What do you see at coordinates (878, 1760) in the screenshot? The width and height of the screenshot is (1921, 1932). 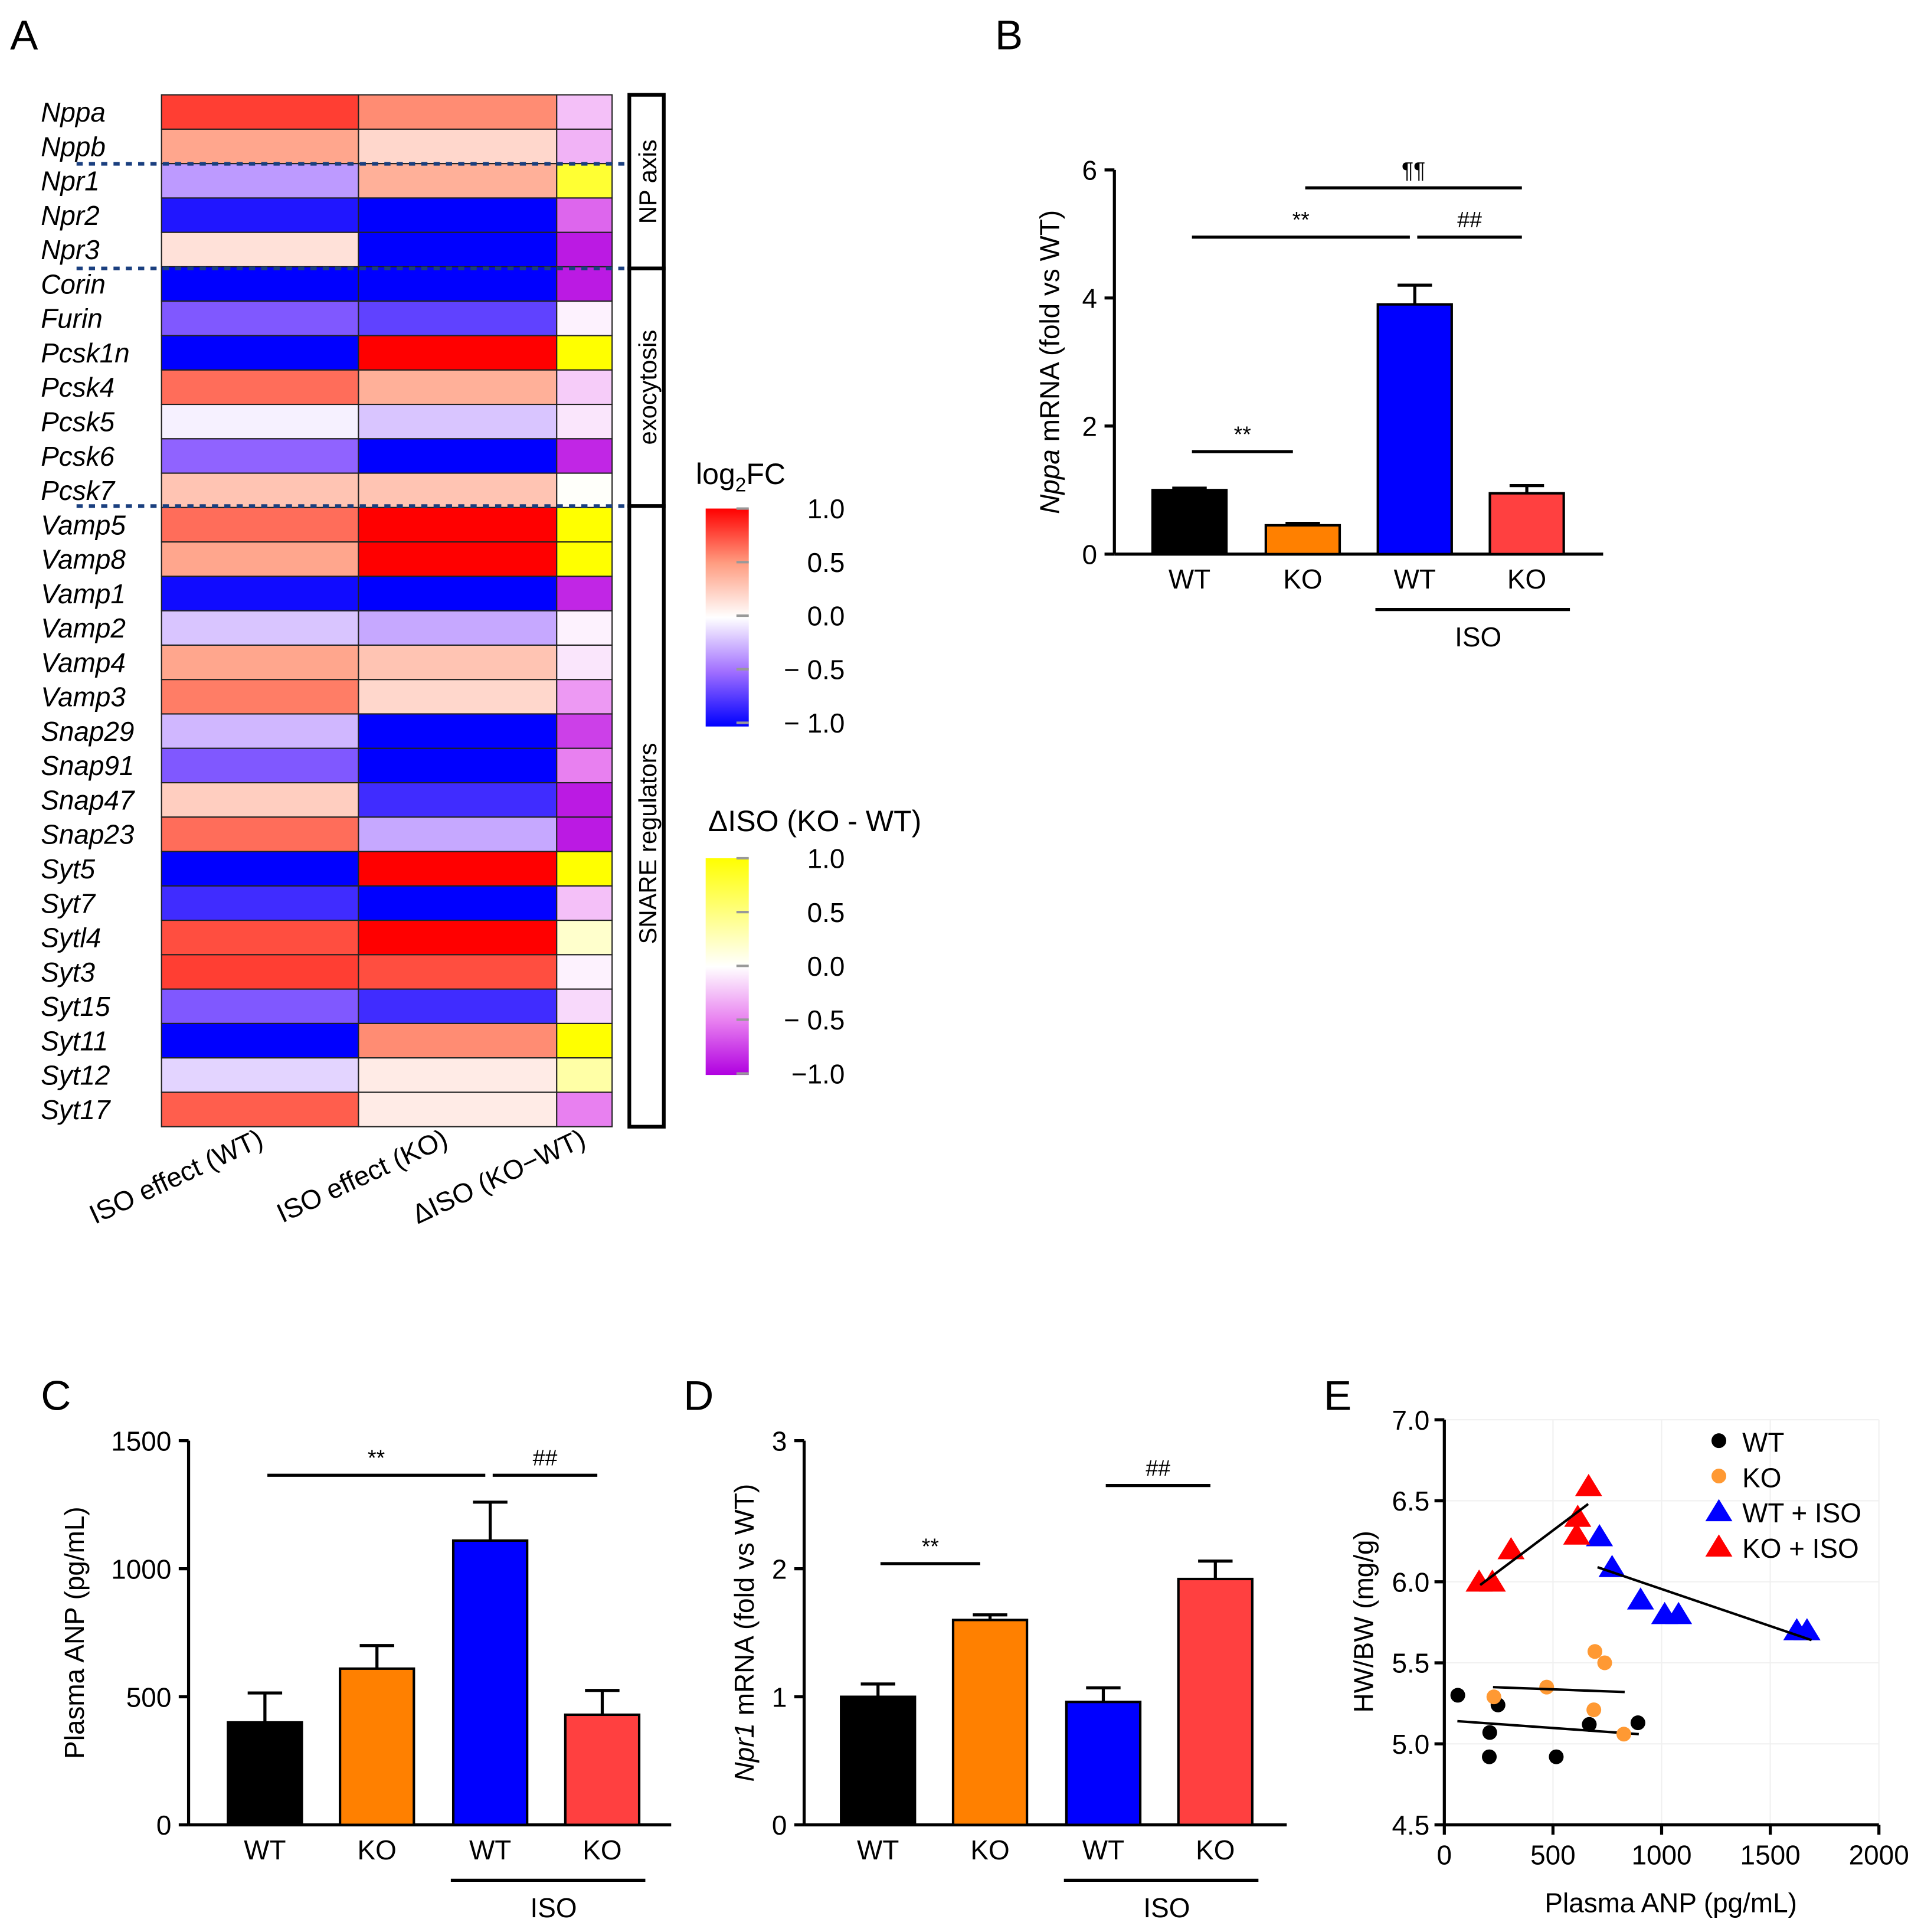 I see `bar` at bounding box center [878, 1760].